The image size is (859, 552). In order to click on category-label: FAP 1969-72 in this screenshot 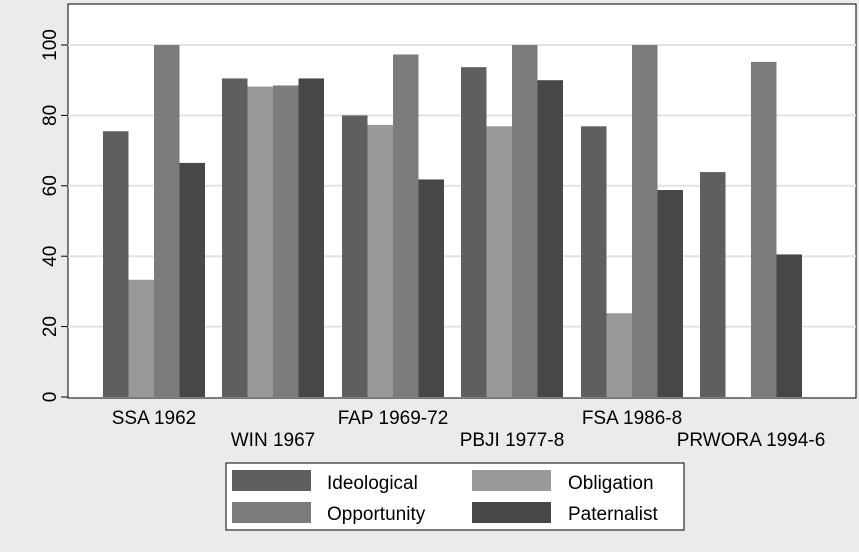, I will do `click(393, 418)`.